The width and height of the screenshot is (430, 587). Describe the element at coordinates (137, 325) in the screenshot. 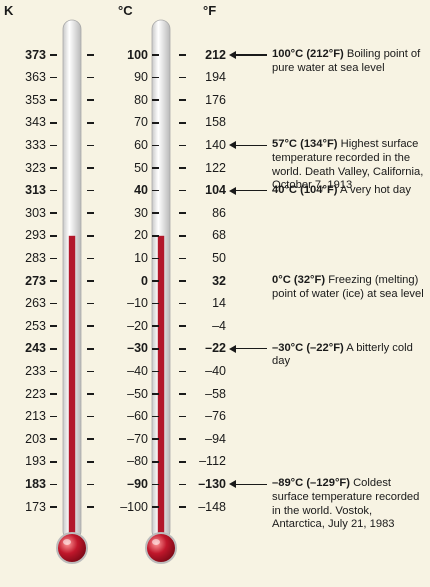

I see `tick-label-celsius: –20` at that location.